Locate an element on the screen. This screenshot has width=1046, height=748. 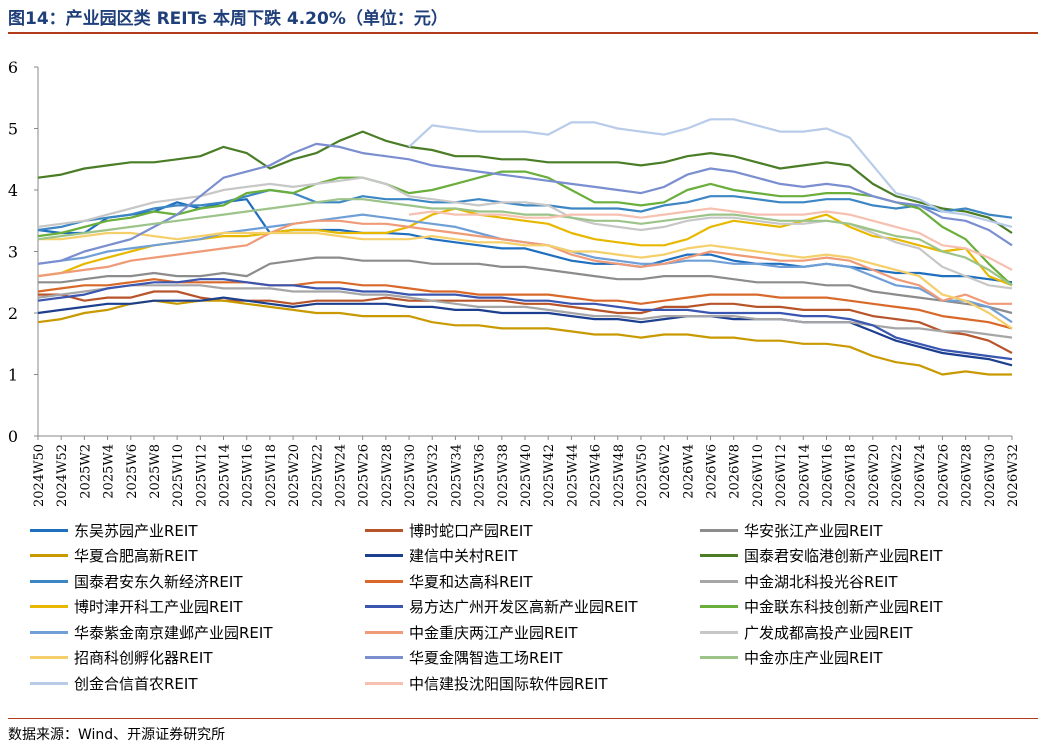
legend-label: 华安张江产业园REIT is located at coordinates (813, 530).